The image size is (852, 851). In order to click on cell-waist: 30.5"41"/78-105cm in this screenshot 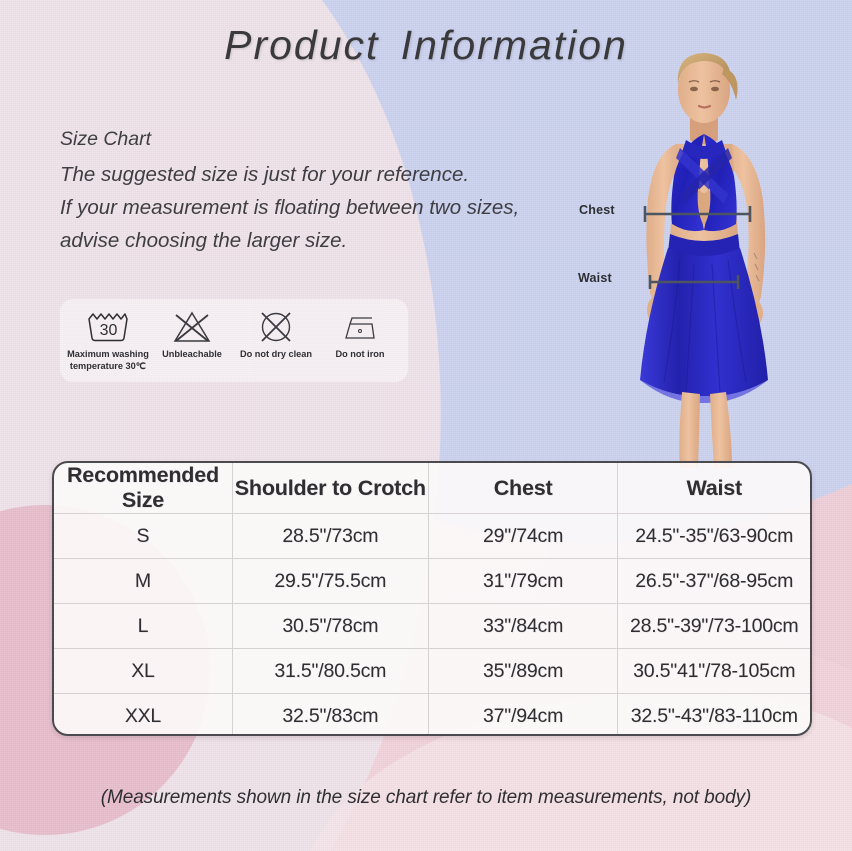, I will do `click(713, 671)`.